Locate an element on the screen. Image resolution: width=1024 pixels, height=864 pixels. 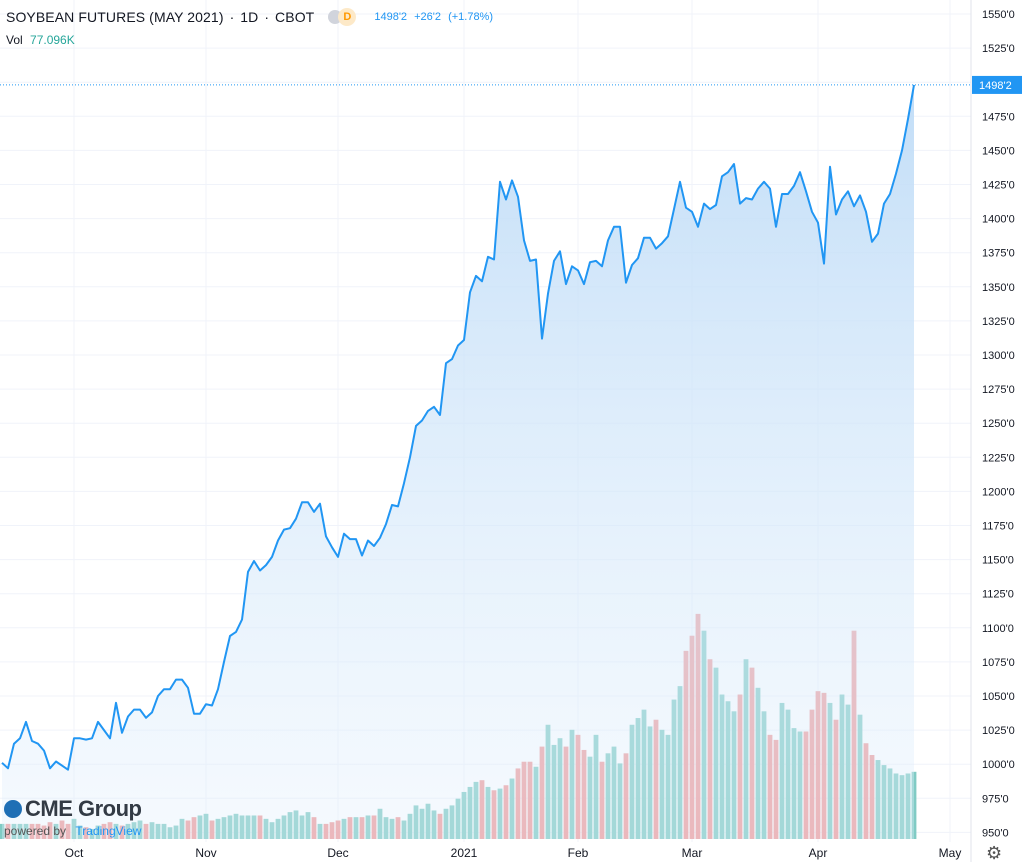
y-tick-label: 1025'0 is located at coordinates (998, 731).